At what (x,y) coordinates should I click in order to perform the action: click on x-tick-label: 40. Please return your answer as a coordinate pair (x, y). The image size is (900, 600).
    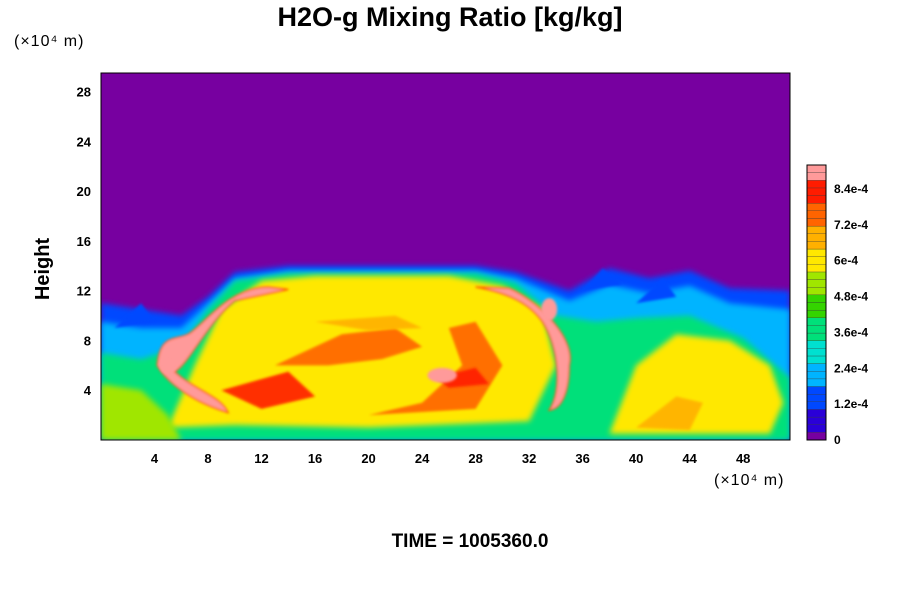
    Looking at the image, I should click on (636, 458).